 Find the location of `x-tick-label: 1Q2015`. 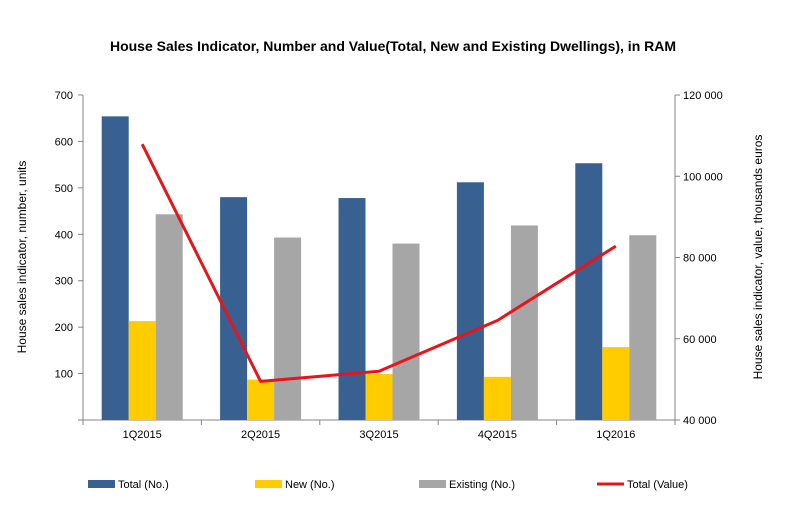

x-tick-label: 1Q2015 is located at coordinates (142, 435).